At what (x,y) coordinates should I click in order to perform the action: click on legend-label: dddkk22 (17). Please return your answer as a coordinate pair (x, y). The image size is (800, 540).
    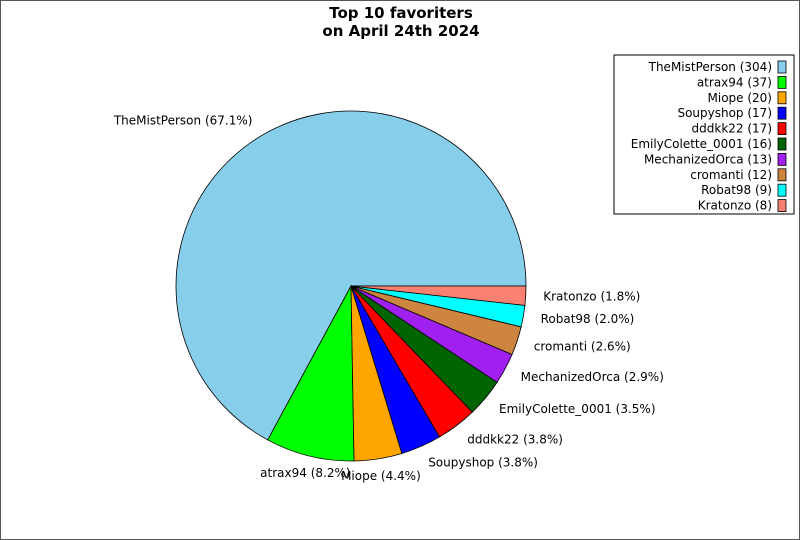
    Looking at the image, I should click on (732, 129).